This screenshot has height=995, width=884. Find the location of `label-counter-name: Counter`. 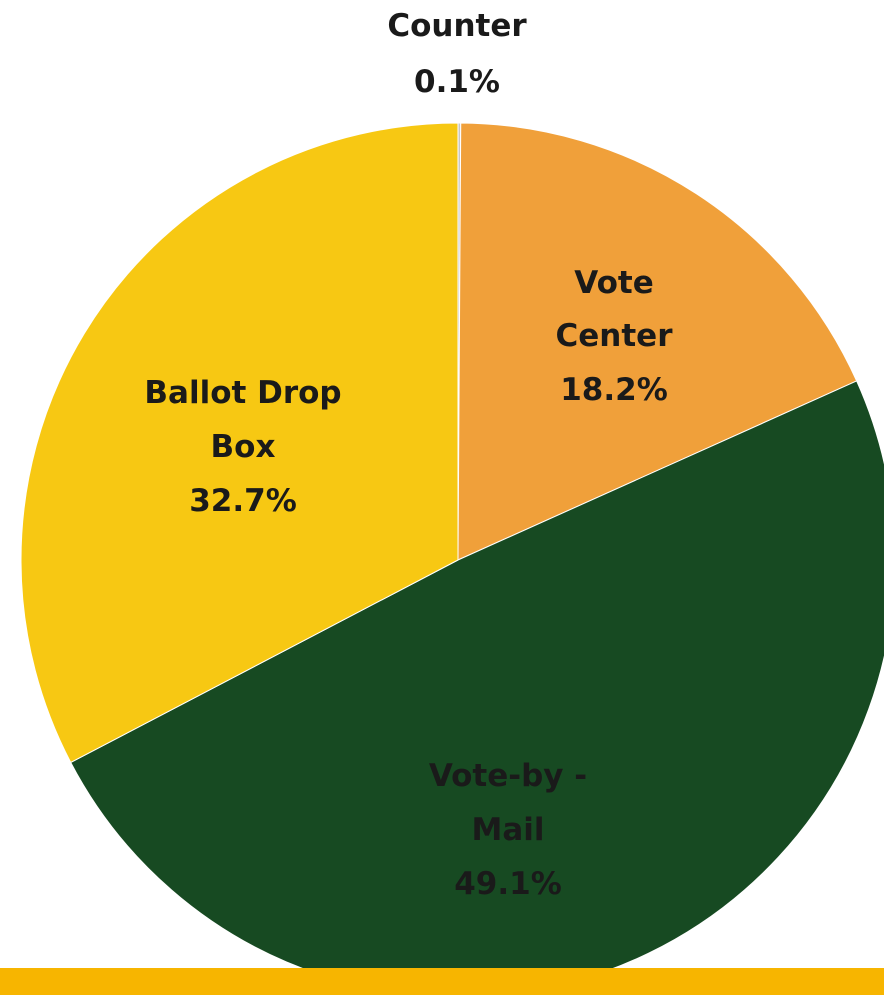

label-counter-name: Counter is located at coordinates (457, 26).